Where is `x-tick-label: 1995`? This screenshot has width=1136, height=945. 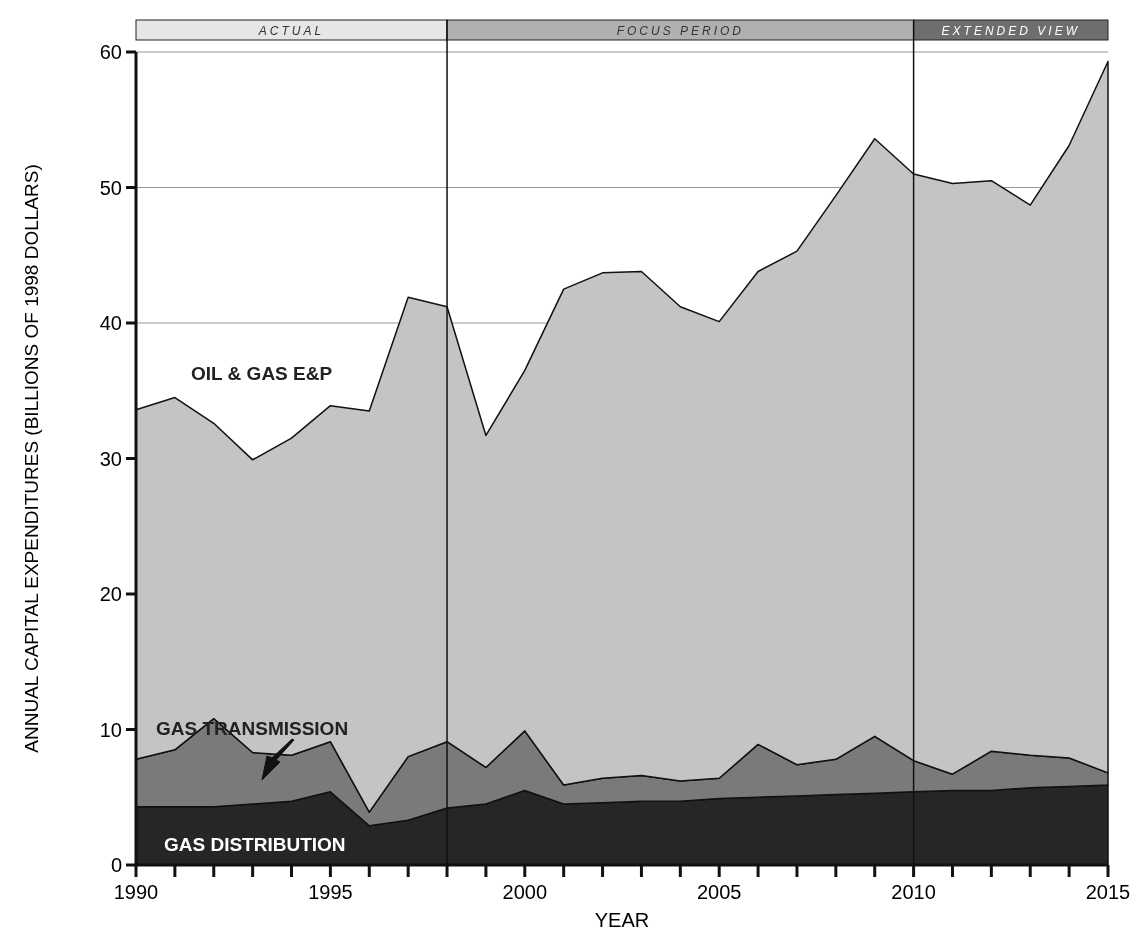
x-tick-label: 1995 is located at coordinates (330, 892).